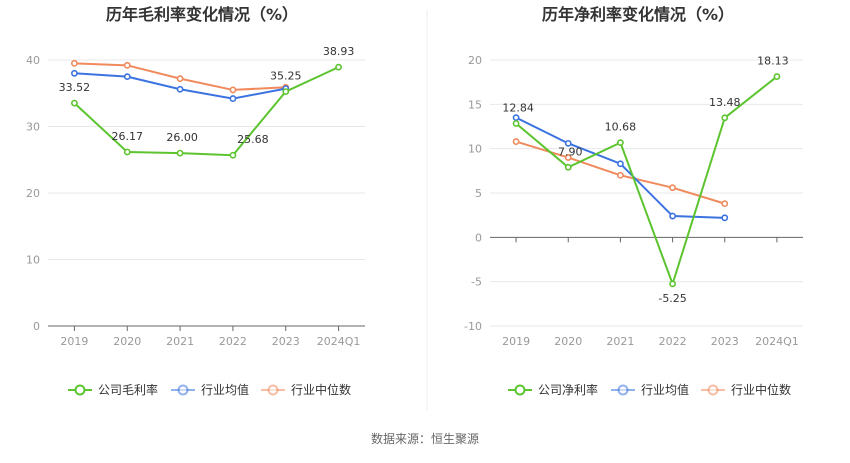 This screenshot has height=463, width=850. What do you see at coordinates (425, 438) in the screenshot?
I see `source-text: 数据来源：恒生聚源` at bounding box center [425, 438].